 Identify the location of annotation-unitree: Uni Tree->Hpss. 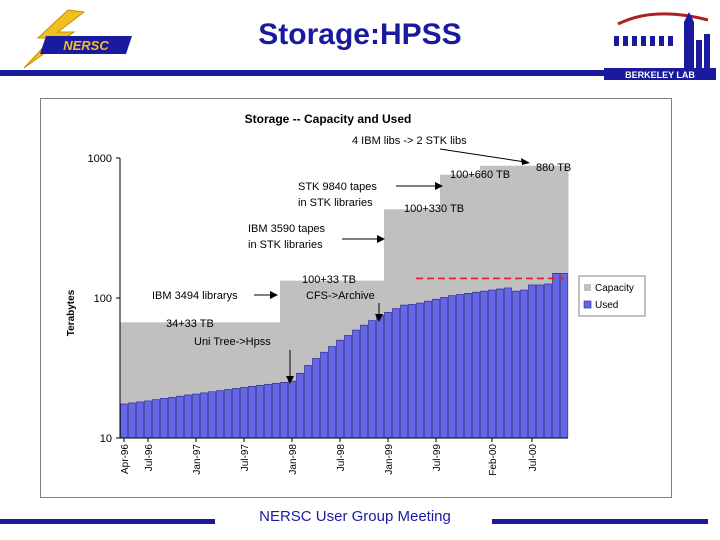
(232, 342).